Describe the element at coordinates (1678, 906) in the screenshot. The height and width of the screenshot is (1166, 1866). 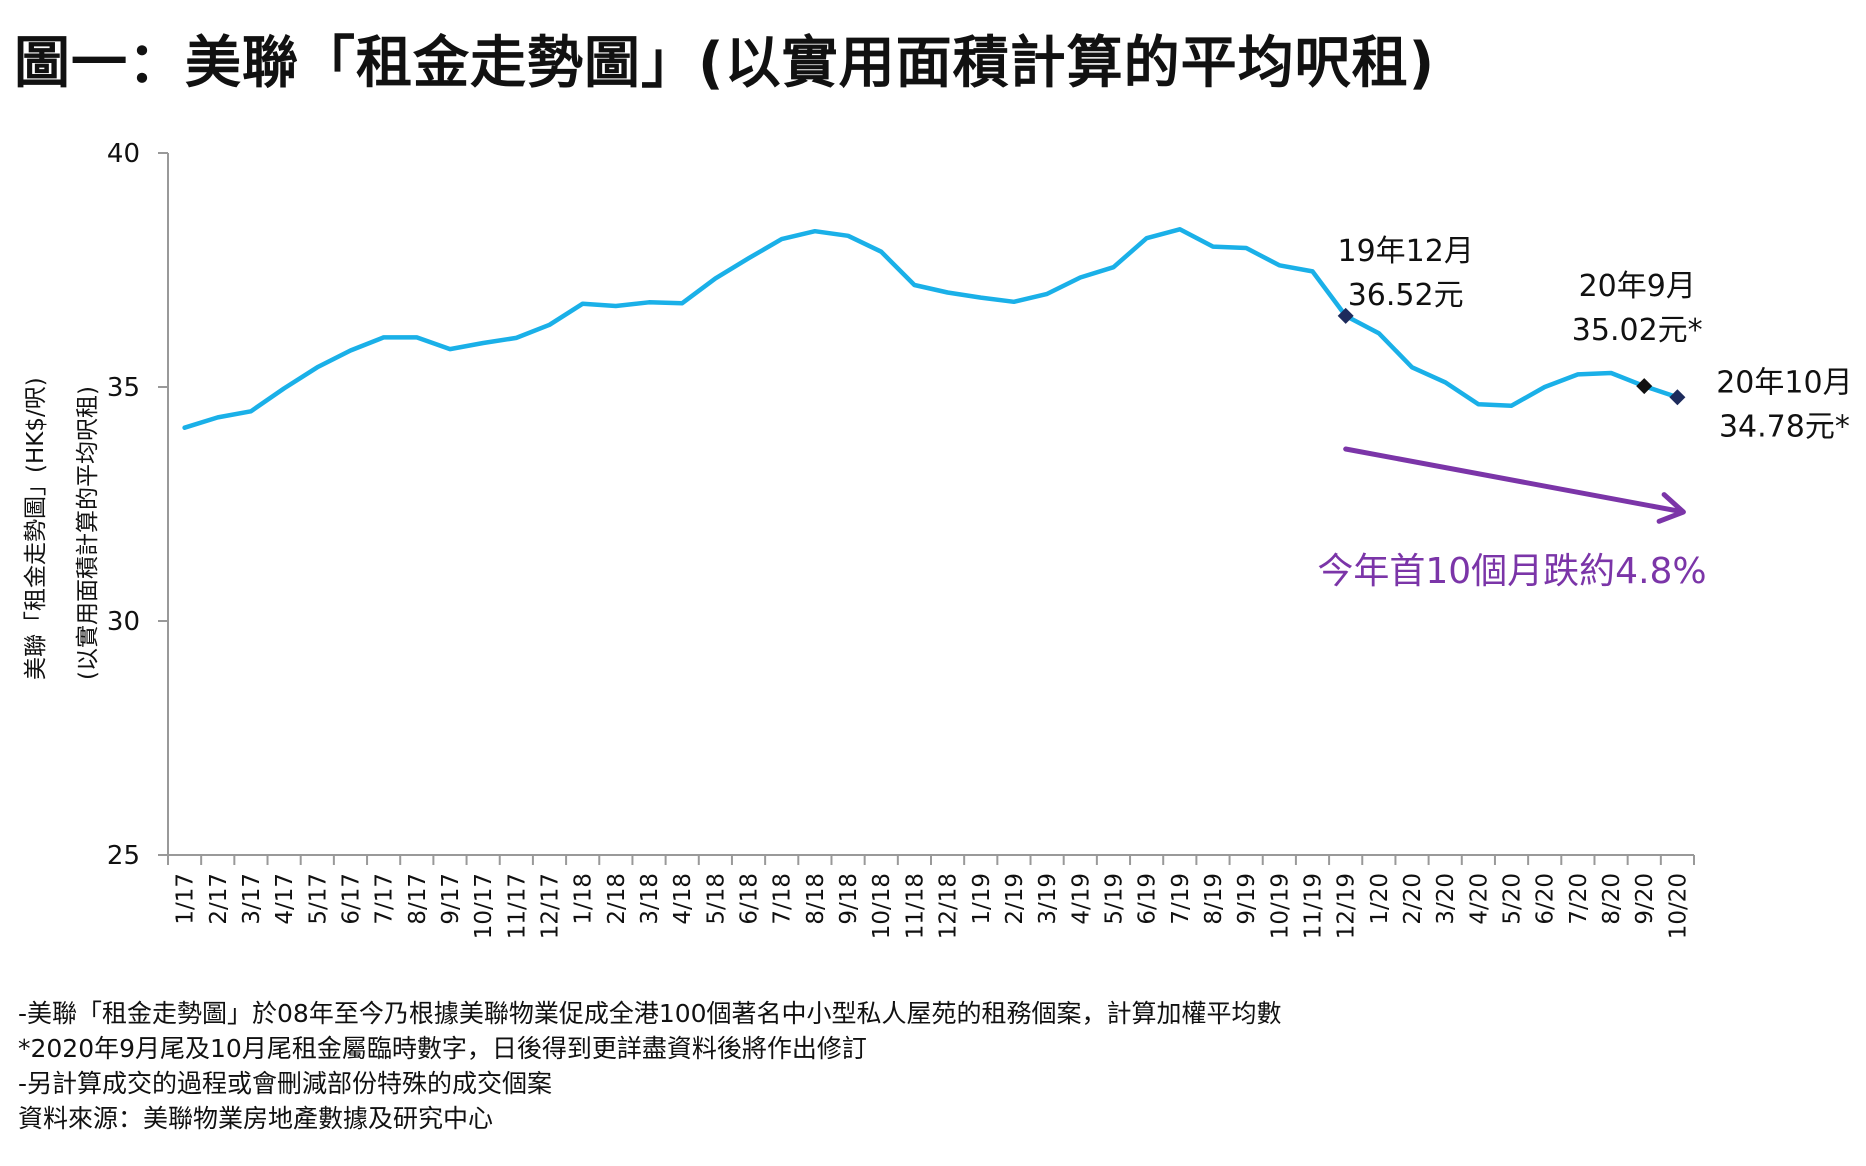
I see `x-tick-label: 10/20` at that location.